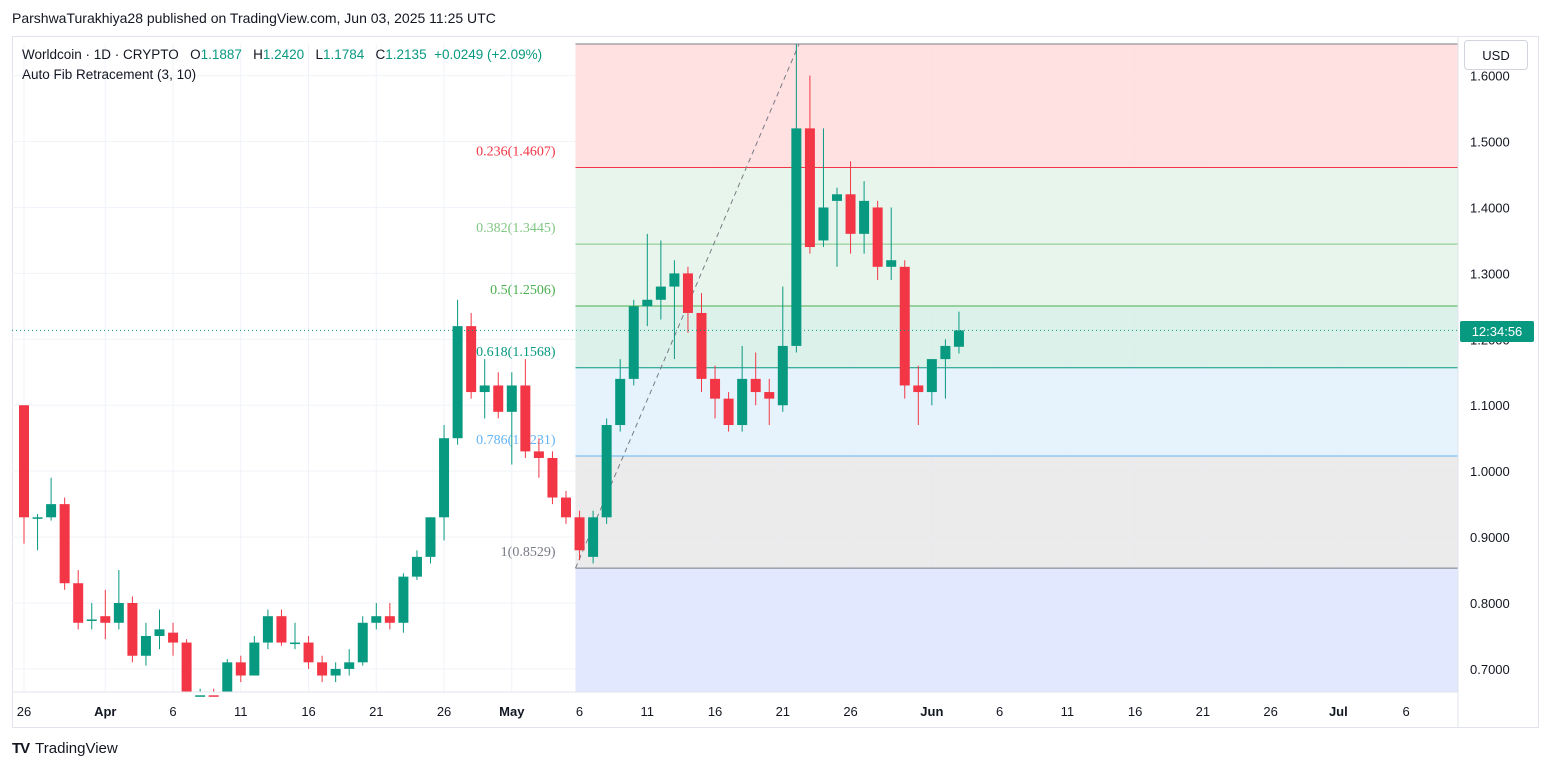  Describe the element at coordinates (1490, 142) in the screenshot. I see `y-tick-label: 1.5000` at that location.